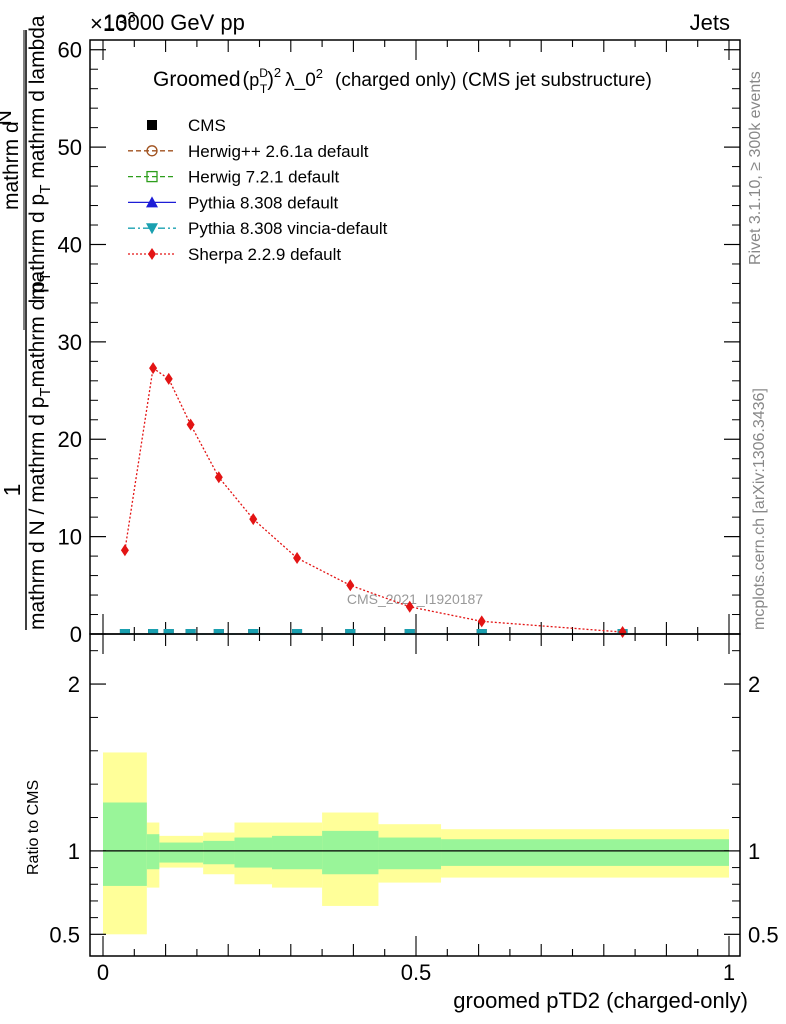 This screenshot has height=1024, width=786. What do you see at coordinates (763, 934) in the screenshot?
I see `ratio-ytick-label-right-0: 0.5` at bounding box center [763, 934].